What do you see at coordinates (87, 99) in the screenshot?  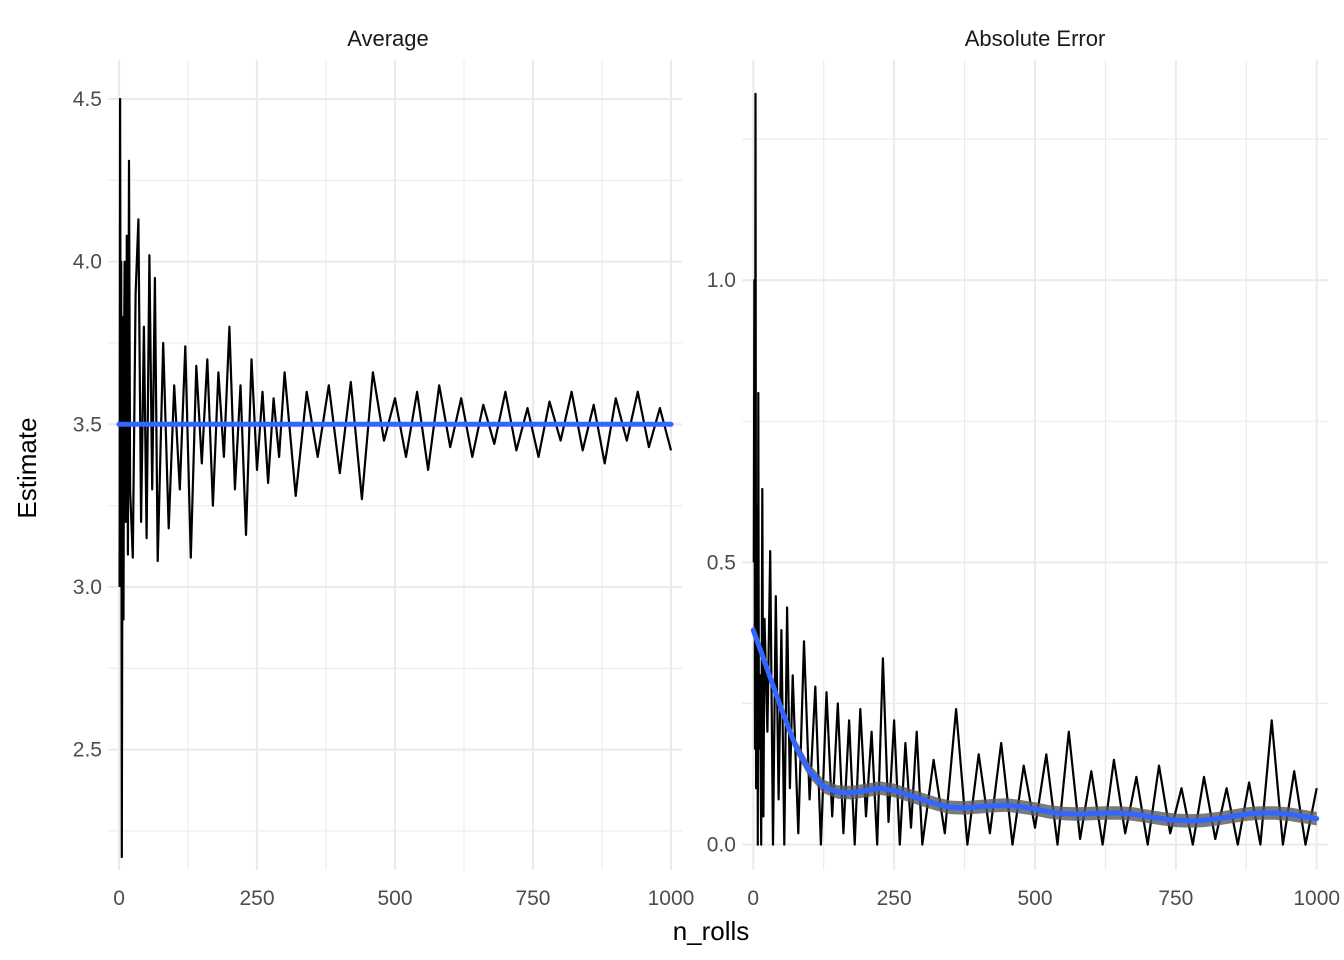 I see `y-tick-label: 4.5` at bounding box center [87, 99].